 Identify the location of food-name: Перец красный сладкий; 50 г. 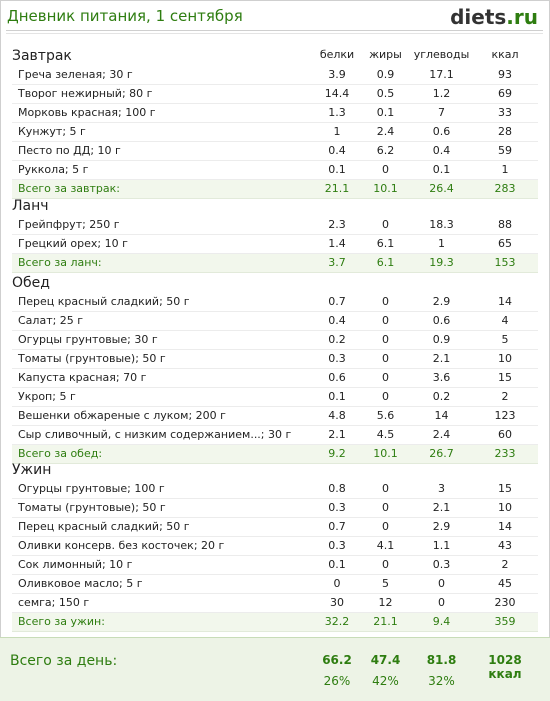
(104, 526).